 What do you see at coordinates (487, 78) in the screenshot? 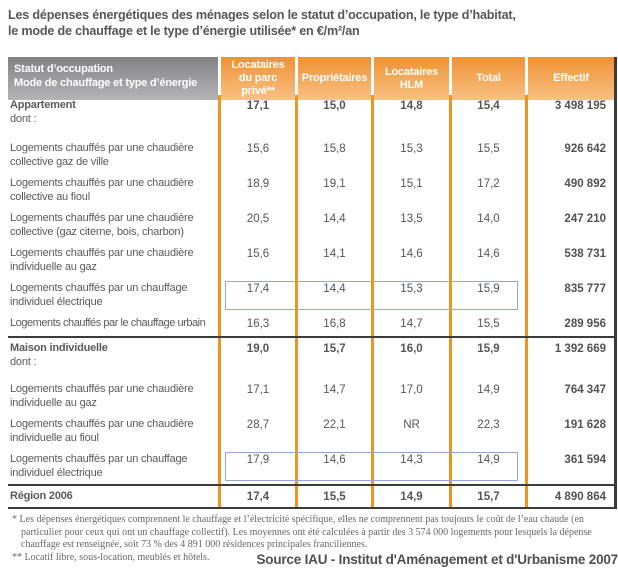
I see `header-cell-total: Total` at bounding box center [487, 78].